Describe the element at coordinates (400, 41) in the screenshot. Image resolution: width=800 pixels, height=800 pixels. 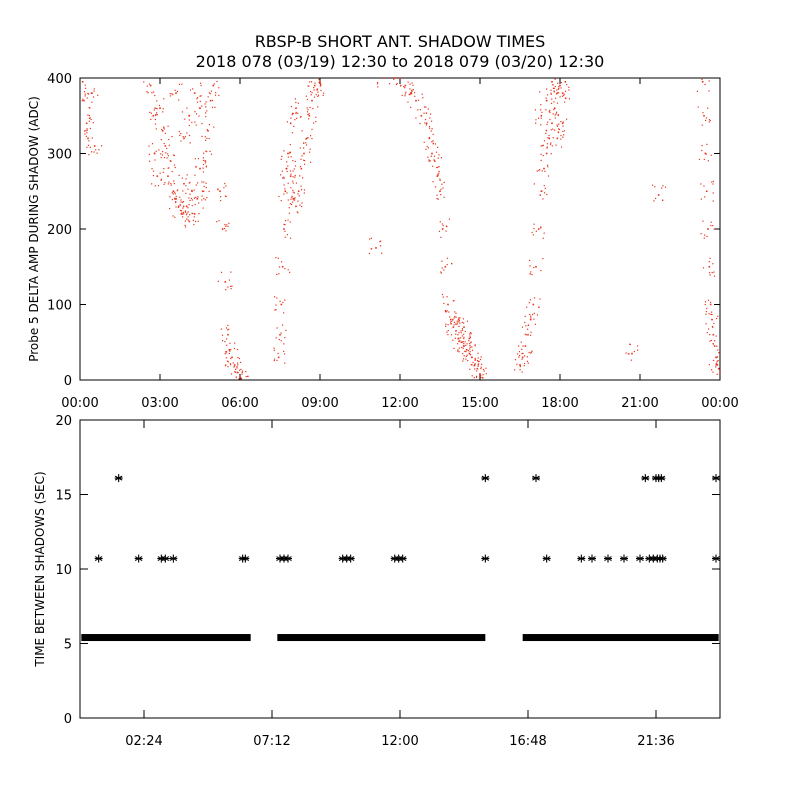
I see `chart-title: RBSP-B SHORT ANT. SHADOW TIMES` at that location.